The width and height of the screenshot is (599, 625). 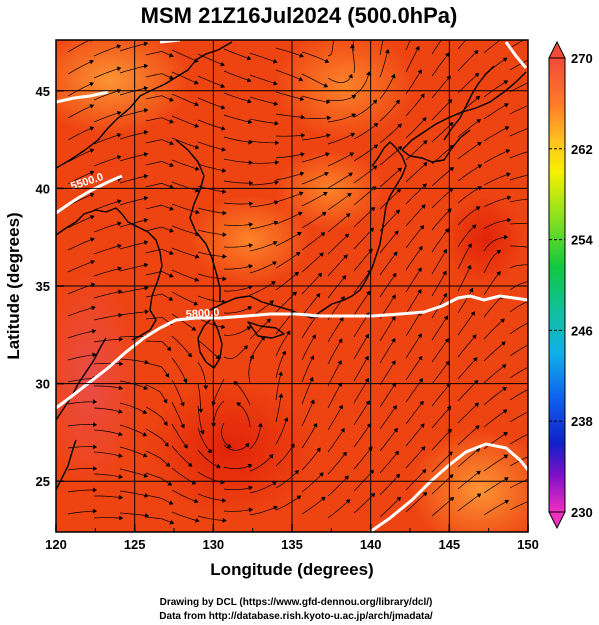 I want to click on contour-5500-line-north, so click(x=82, y=97).